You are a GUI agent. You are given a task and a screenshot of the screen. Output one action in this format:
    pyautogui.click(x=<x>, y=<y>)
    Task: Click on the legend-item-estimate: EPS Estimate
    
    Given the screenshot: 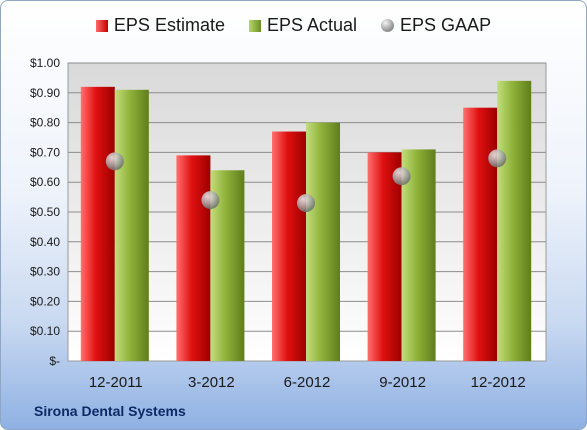 What is the action you would take?
    pyautogui.click(x=160, y=25)
    